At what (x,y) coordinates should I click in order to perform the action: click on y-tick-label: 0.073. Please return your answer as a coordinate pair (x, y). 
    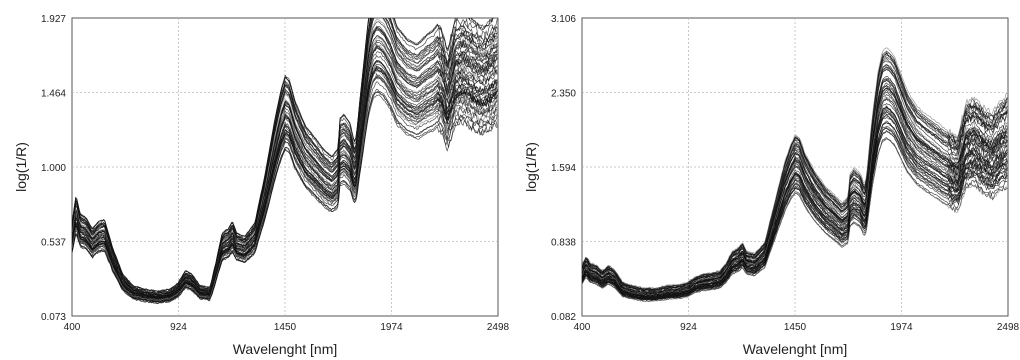
    Looking at the image, I should click on (53, 317).